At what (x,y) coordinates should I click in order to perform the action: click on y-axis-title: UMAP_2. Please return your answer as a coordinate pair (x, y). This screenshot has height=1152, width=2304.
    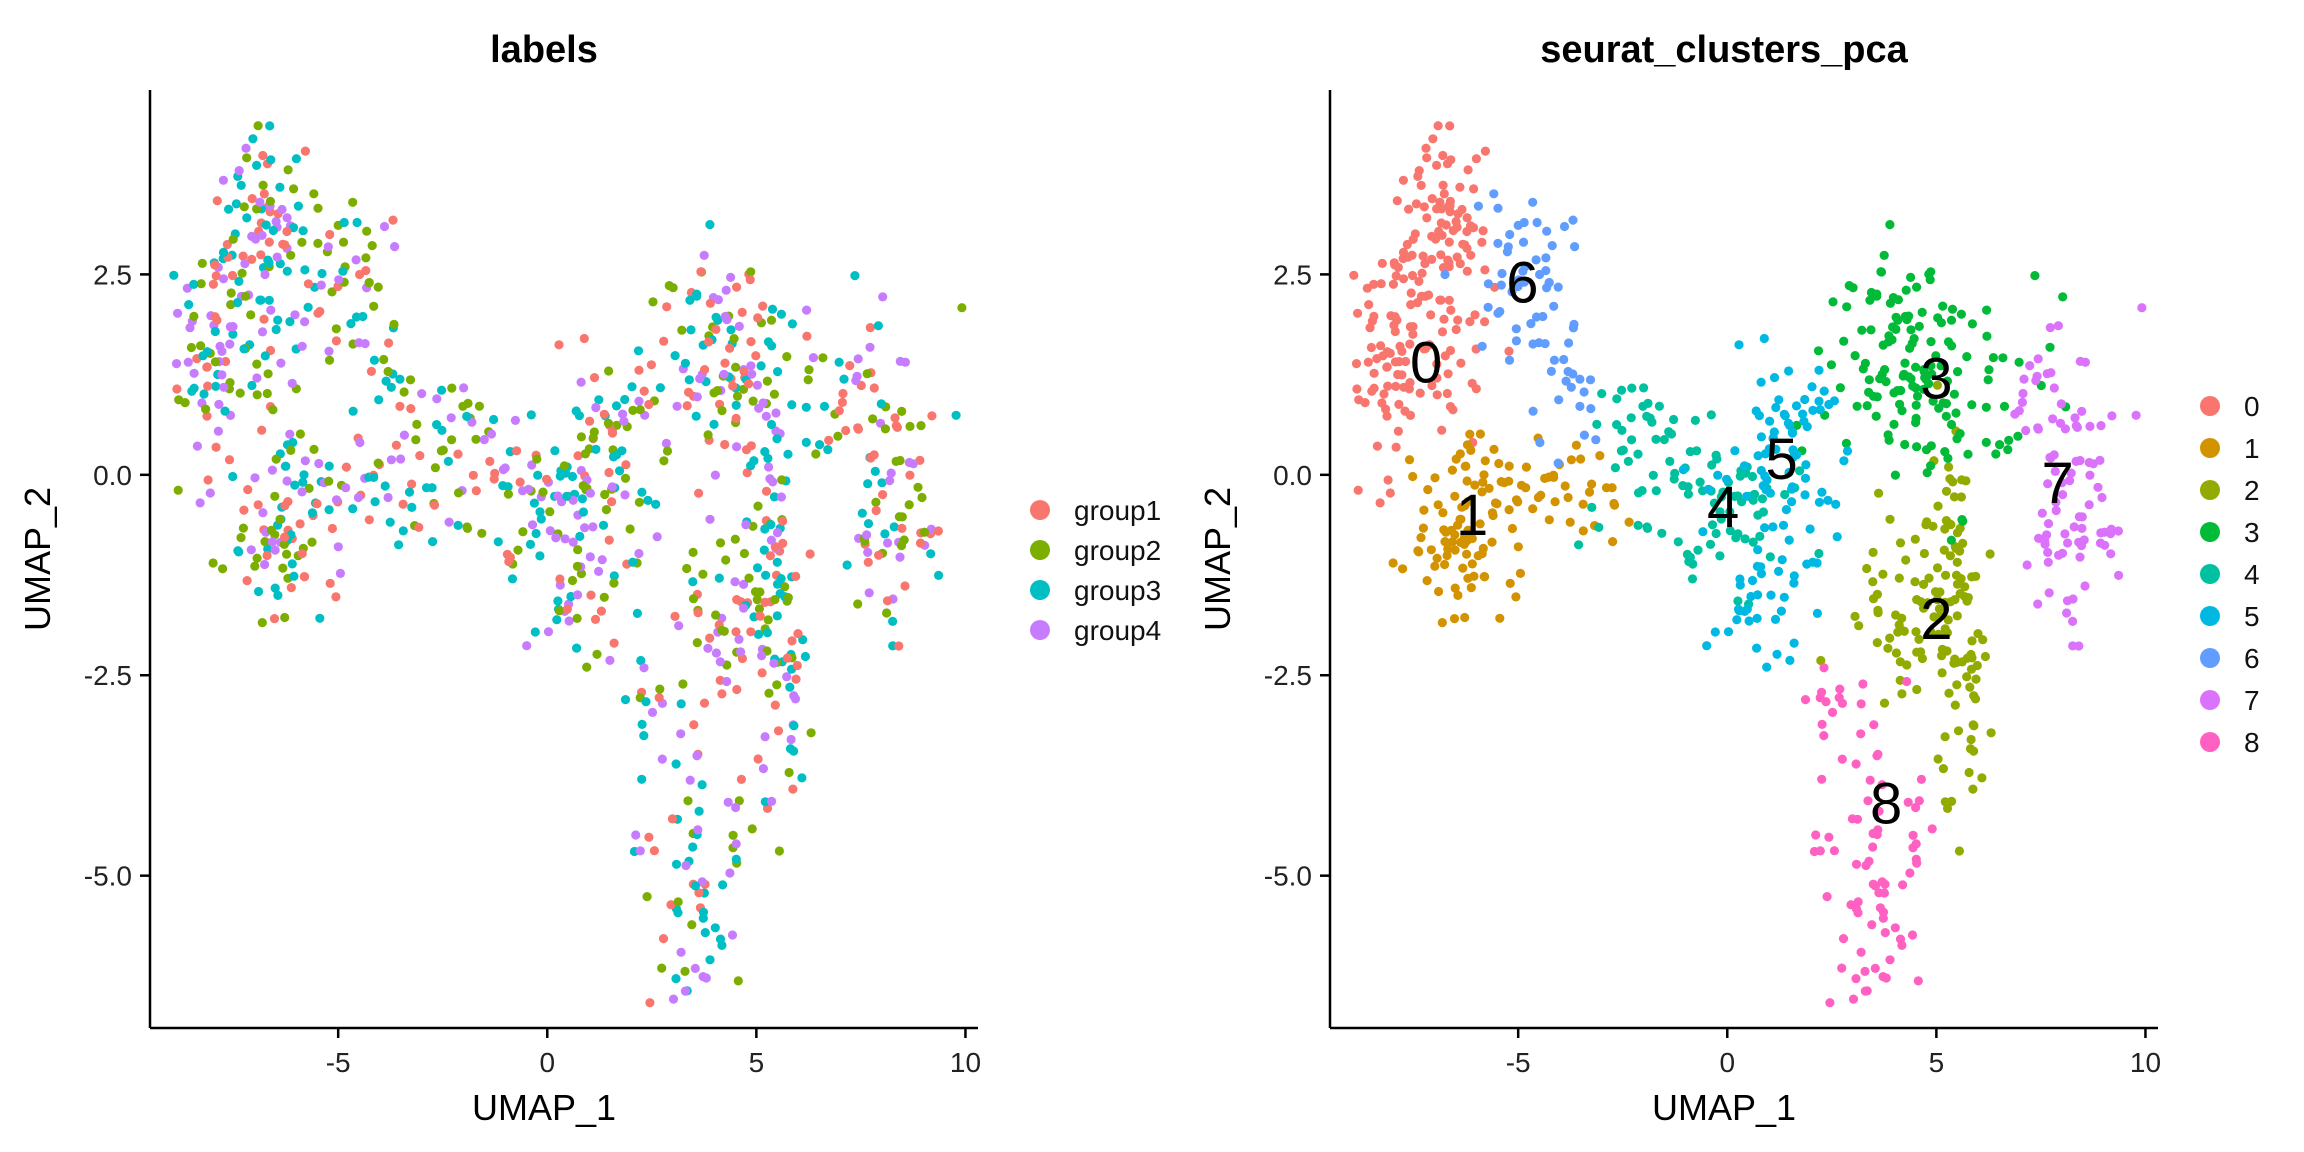
    Looking at the image, I should click on (37, 559).